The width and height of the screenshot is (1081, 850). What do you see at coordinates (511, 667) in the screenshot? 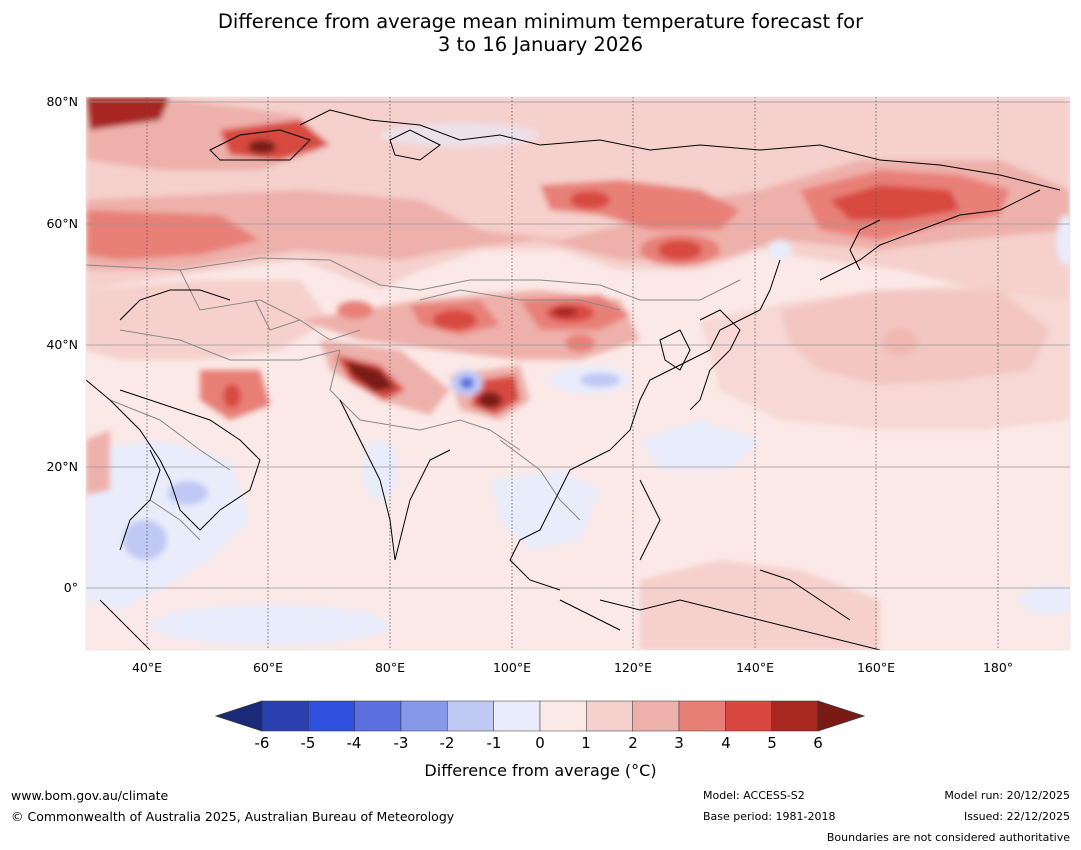
I see `lon-label-100e: 100°E` at bounding box center [511, 667].